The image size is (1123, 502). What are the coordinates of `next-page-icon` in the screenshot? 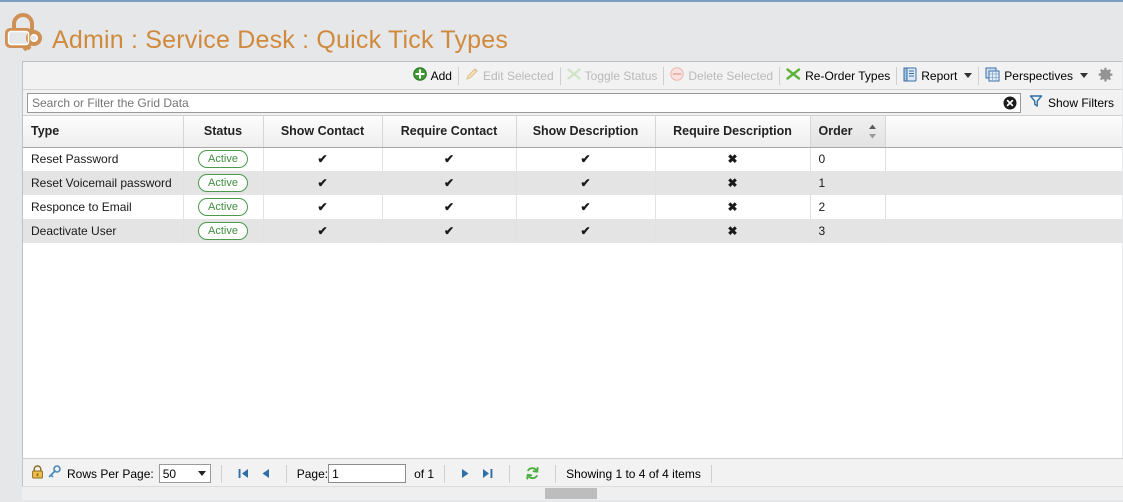 It's located at (465, 473).